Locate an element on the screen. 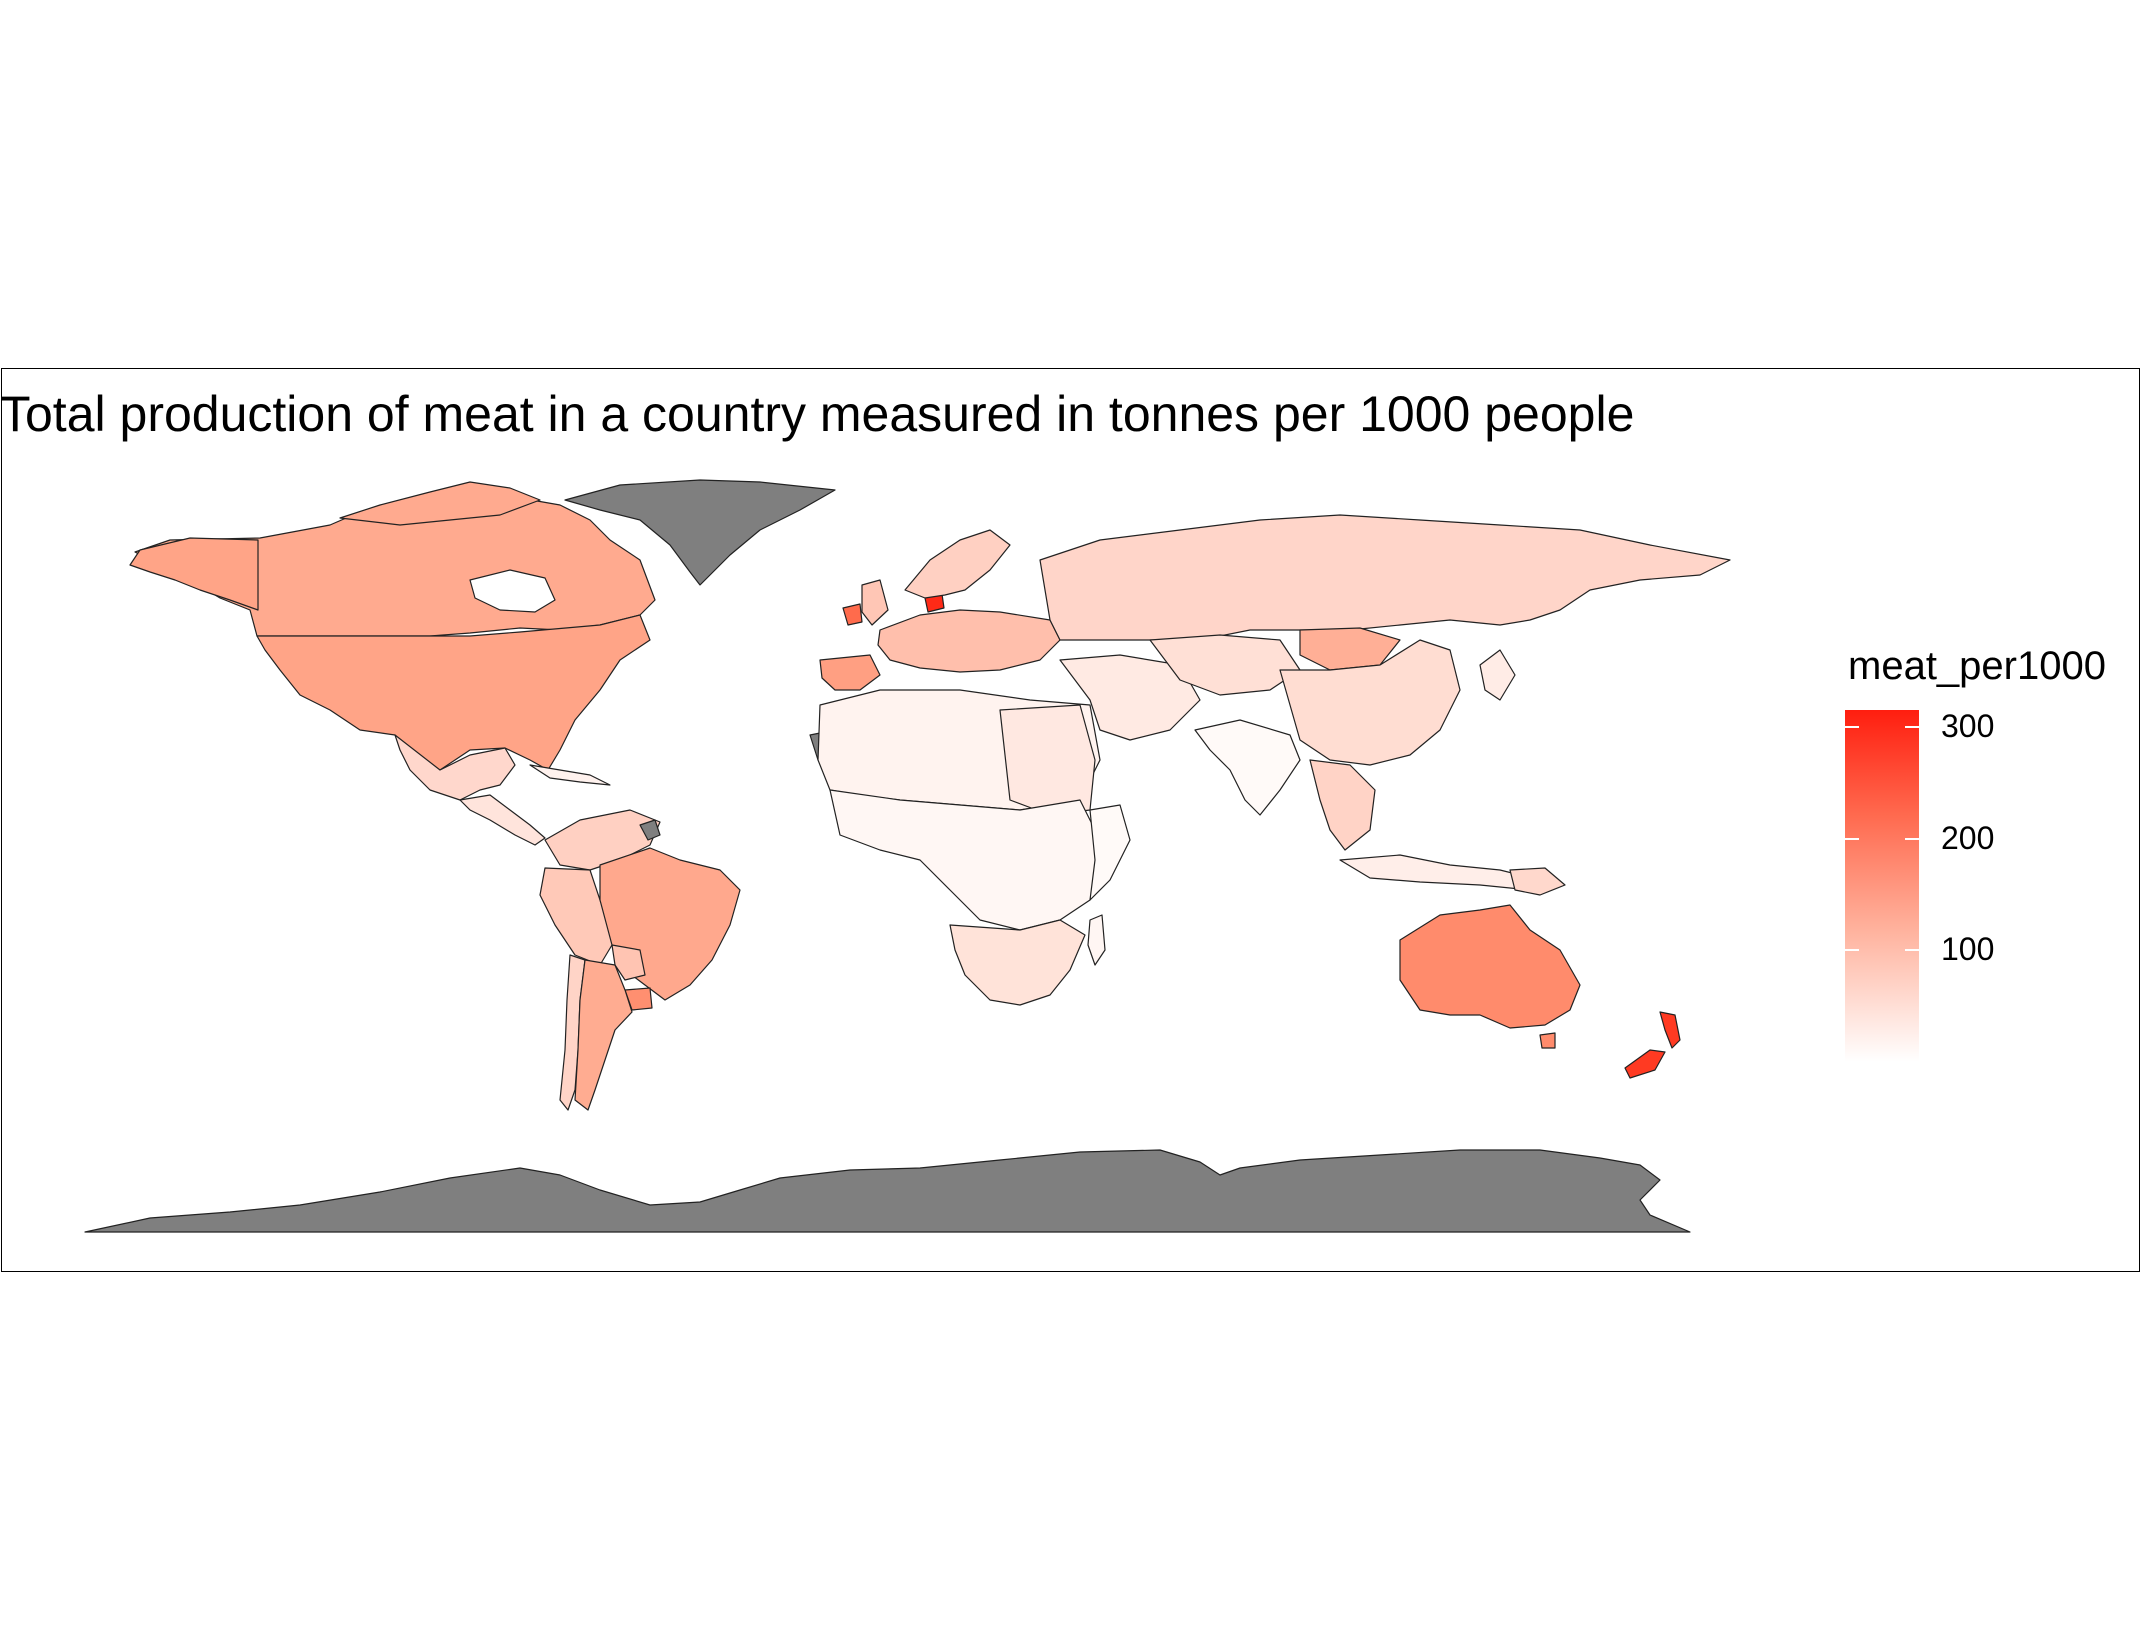 The height and width of the screenshot is (1646, 2143). region-tasmania is located at coordinates (1547, 1040).